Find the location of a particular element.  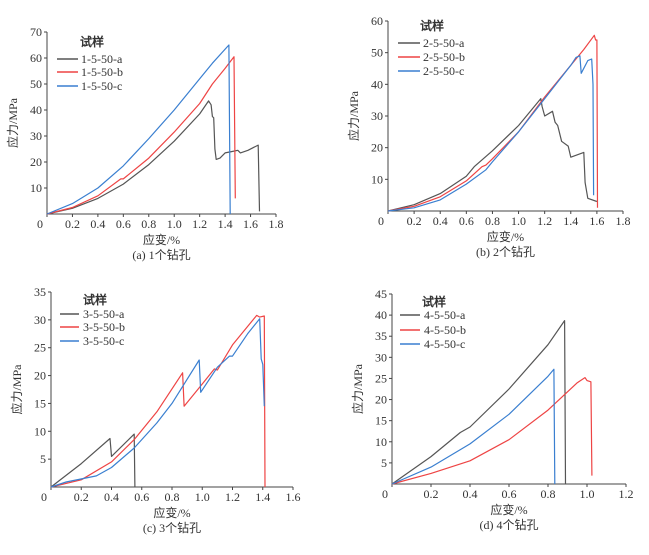

legend-label: 1-5-50-c is located at coordinates (101, 86).